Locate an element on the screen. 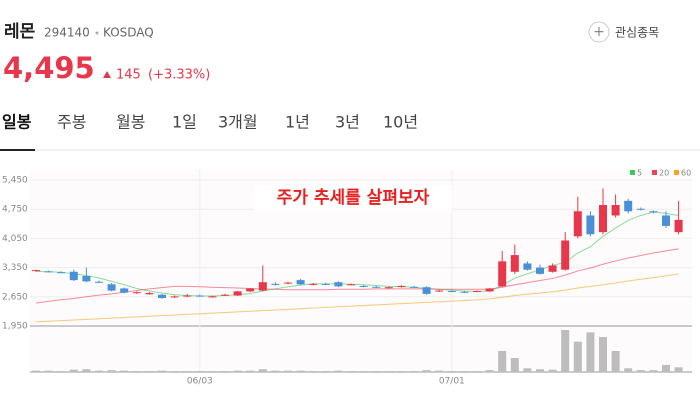 The width and height of the screenshot is (700, 400). legend-label: 60 is located at coordinates (686, 173).